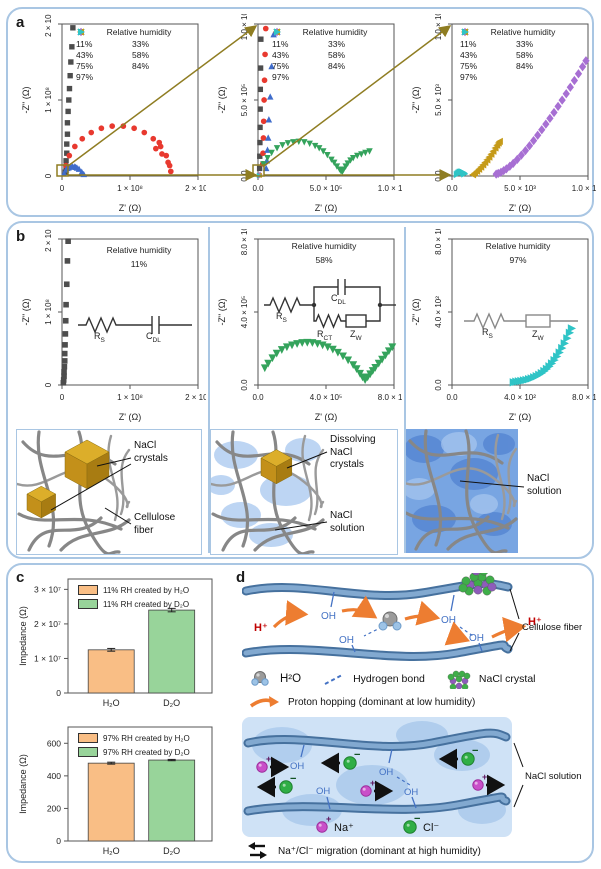 This screenshot has height=869, width=601. What do you see at coordinates (552, 627) in the screenshot?
I see `cellulose-fiber-label: Cellulose fiber` at bounding box center [552, 627].